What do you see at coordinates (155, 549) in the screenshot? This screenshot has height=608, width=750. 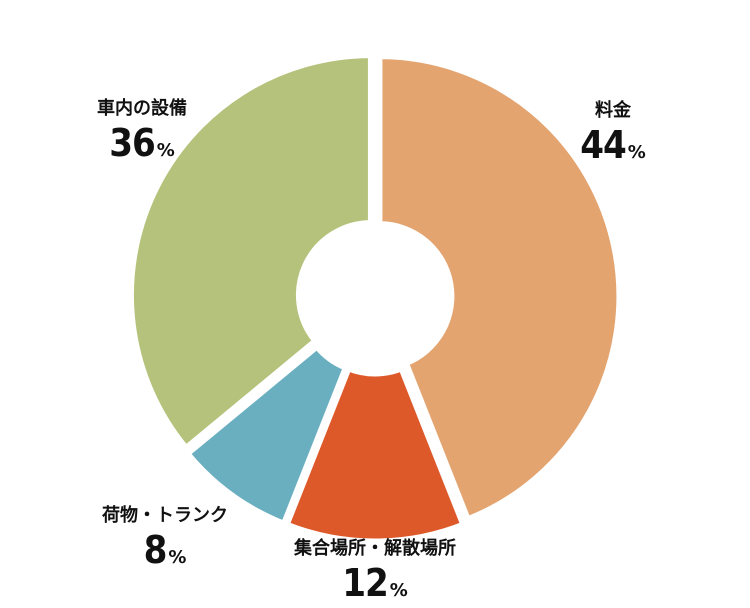 I see `slice-value: 8` at bounding box center [155, 549].